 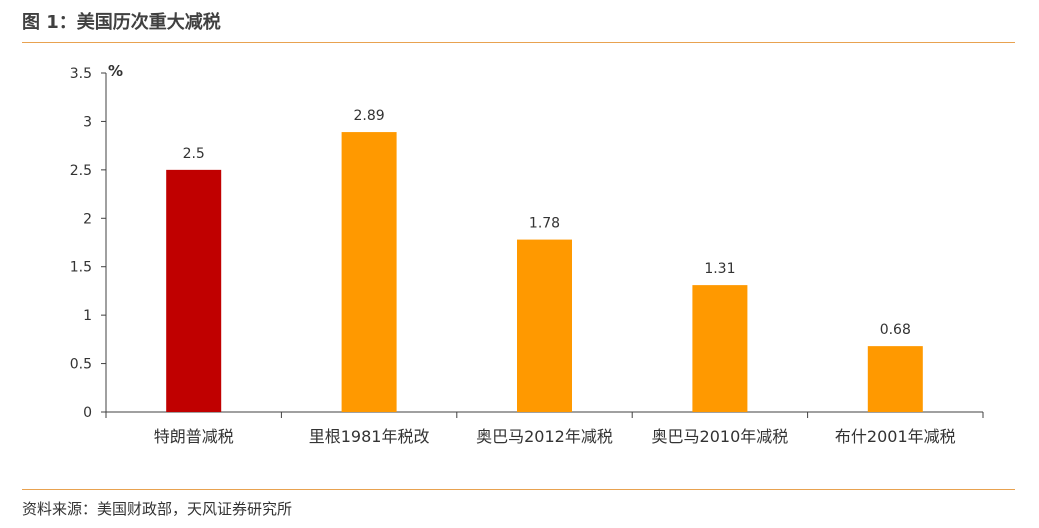 I want to click on category-label: 特朗普减税, so click(x=194, y=436).